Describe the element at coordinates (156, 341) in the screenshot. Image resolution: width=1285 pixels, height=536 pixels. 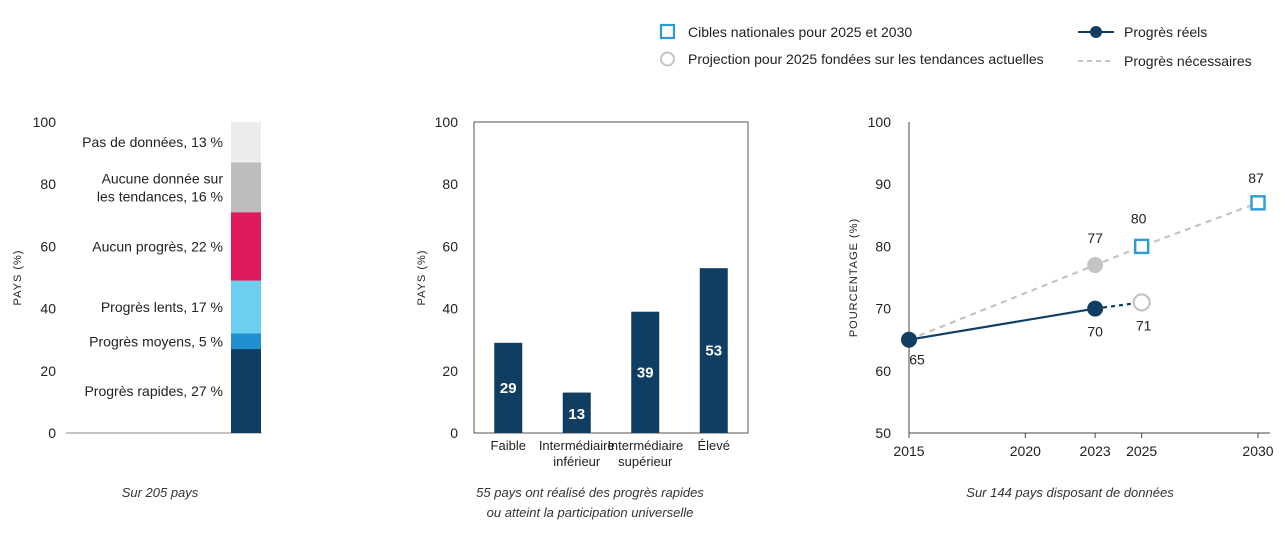
I see `segment-label: Progrès moyens, 5 %` at that location.